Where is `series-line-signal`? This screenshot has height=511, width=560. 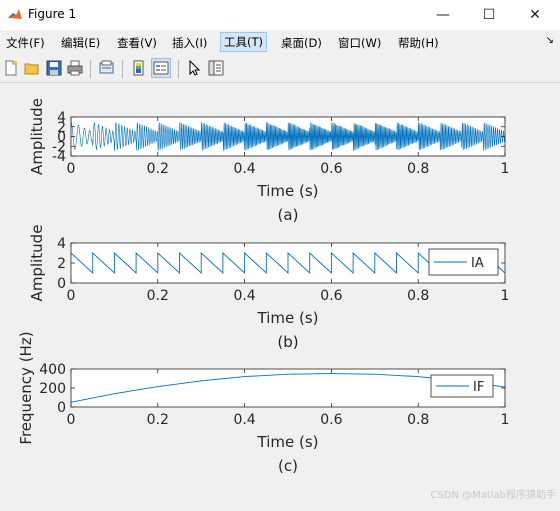
series-line-signal is located at coordinates (288, 136).